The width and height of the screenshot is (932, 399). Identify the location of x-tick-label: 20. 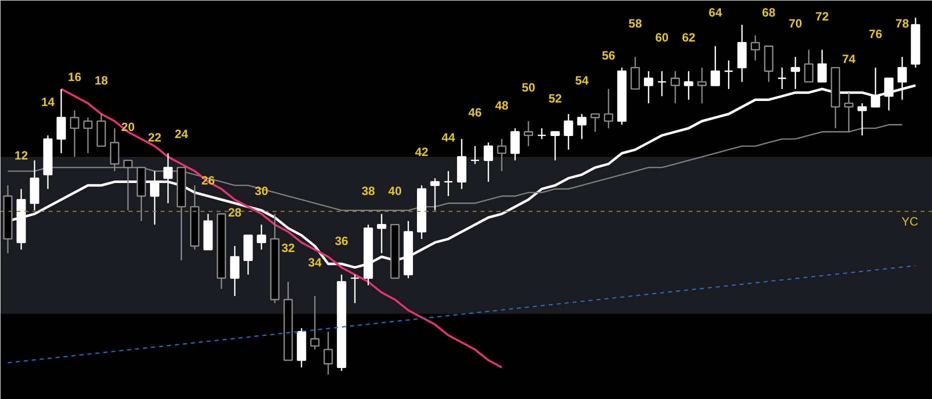
(128, 127).